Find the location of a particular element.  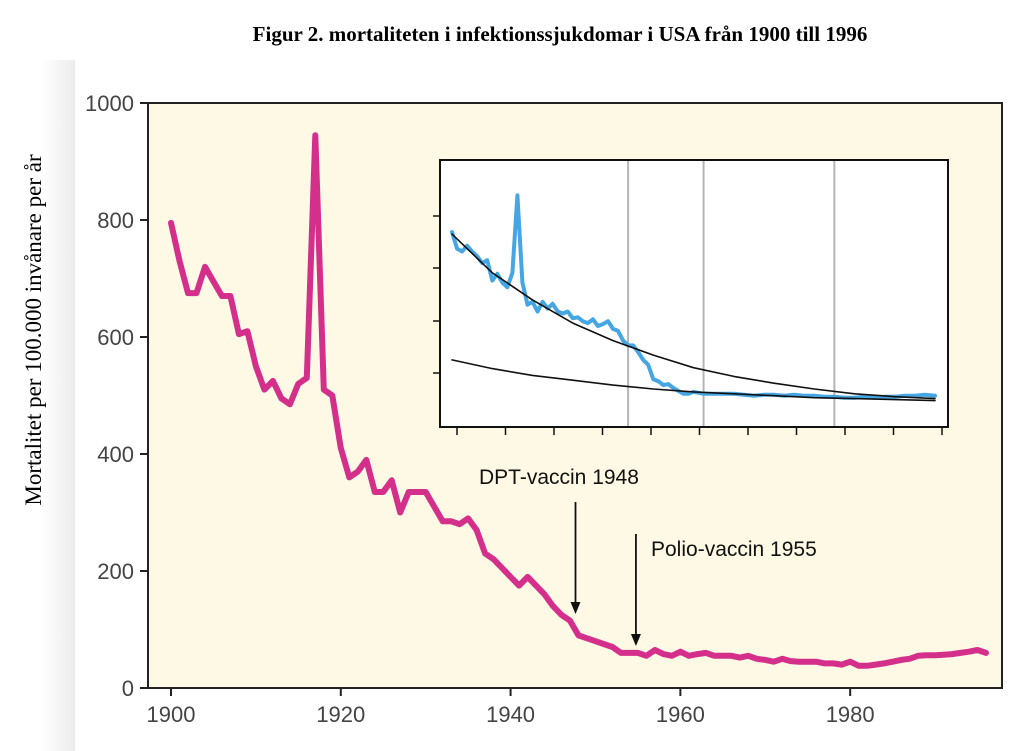

y-tick-label: 400 is located at coordinates (115, 454).